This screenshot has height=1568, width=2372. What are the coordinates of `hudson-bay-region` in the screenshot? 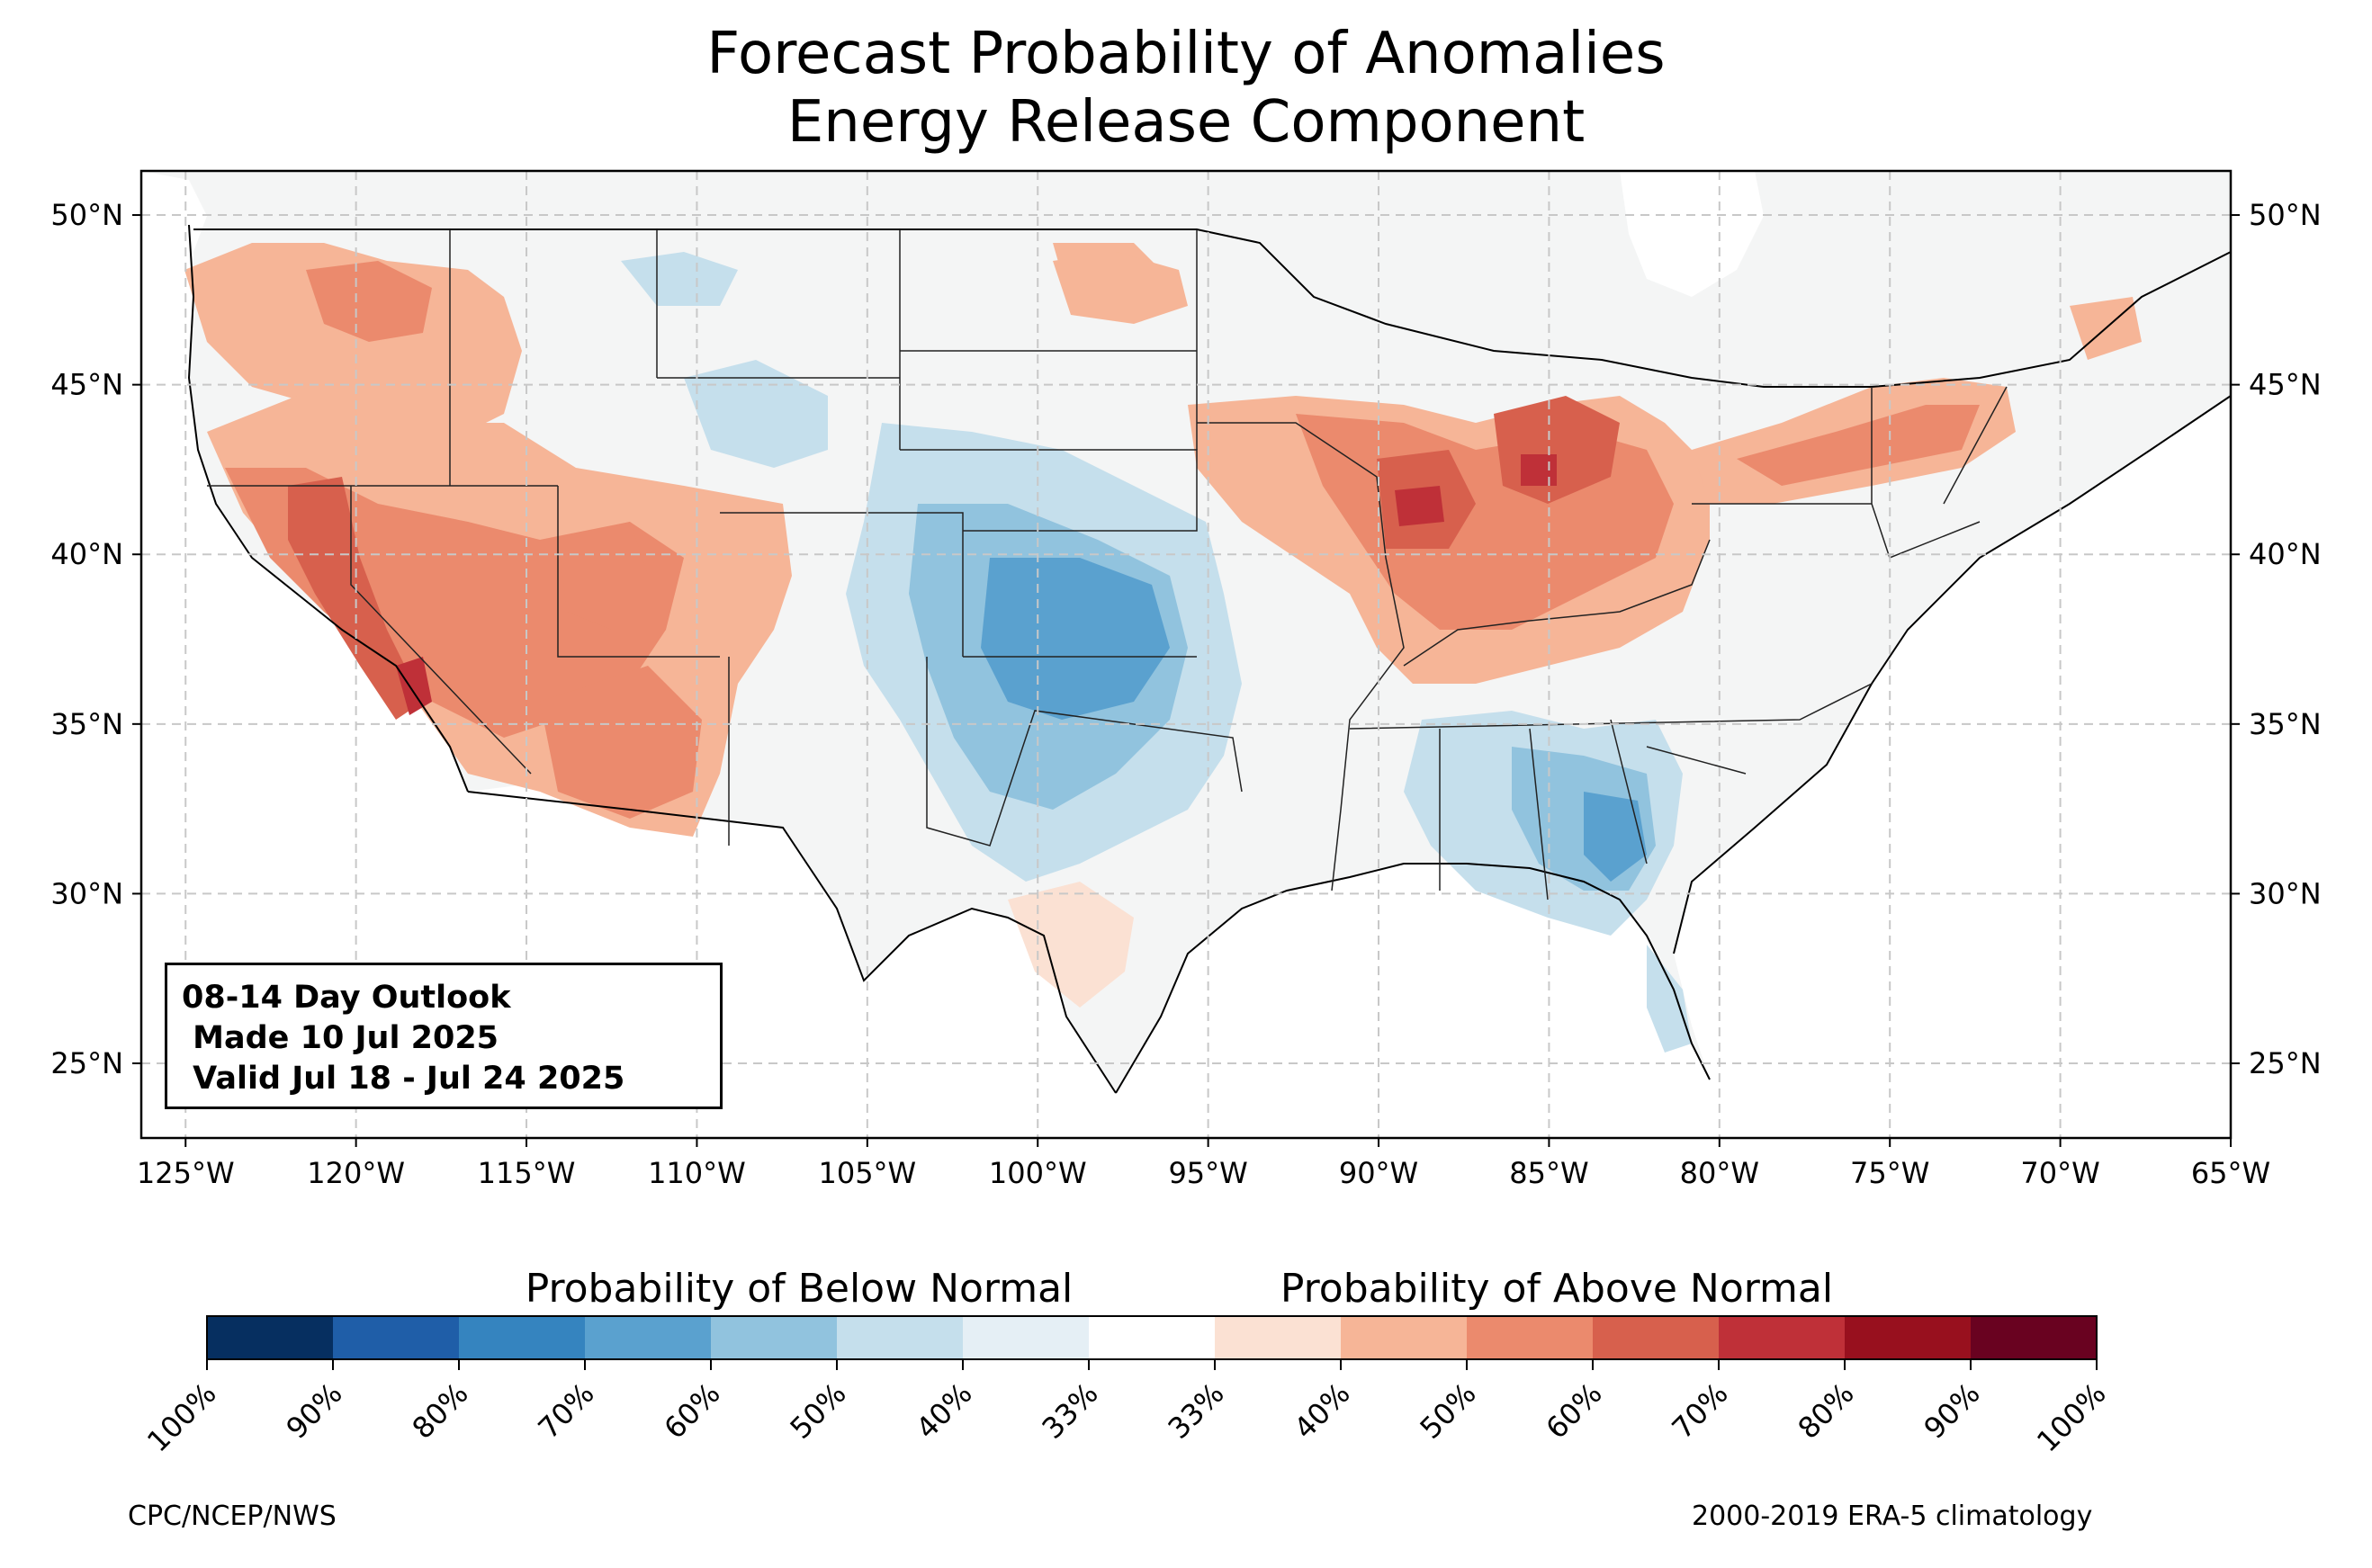 It's located at (1692, 234).